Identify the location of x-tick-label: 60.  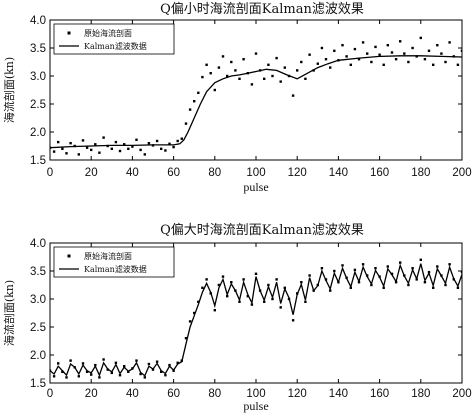
(173, 394).